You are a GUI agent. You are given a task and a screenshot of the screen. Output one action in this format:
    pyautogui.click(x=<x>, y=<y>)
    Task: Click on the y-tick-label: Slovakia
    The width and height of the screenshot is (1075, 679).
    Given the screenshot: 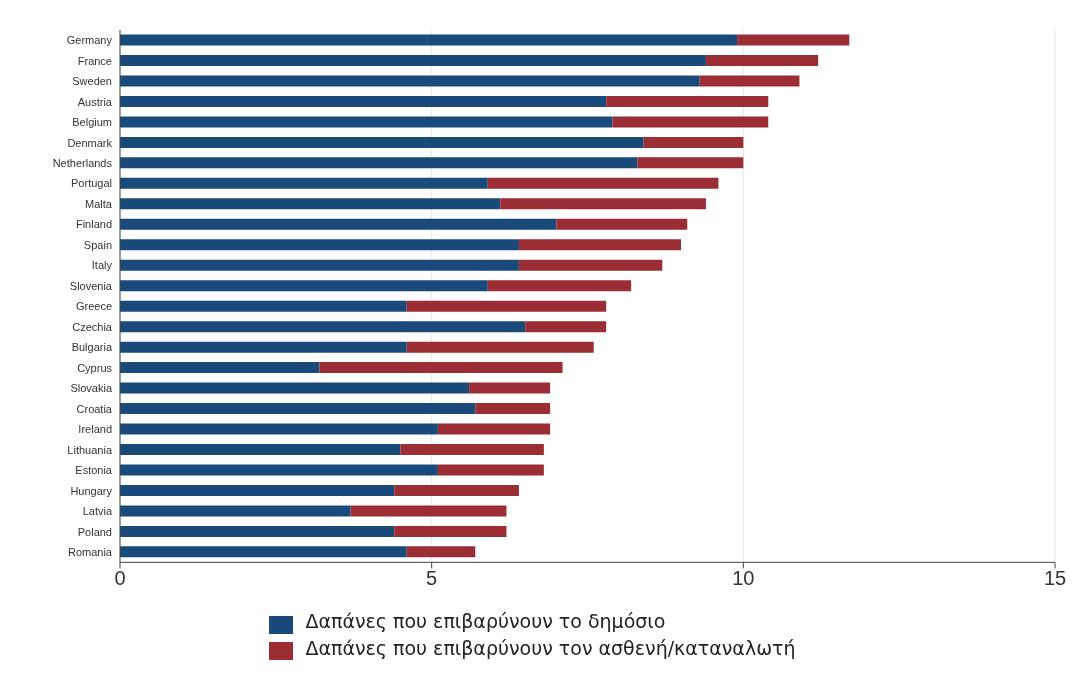 What is the action you would take?
    pyautogui.click(x=91, y=388)
    